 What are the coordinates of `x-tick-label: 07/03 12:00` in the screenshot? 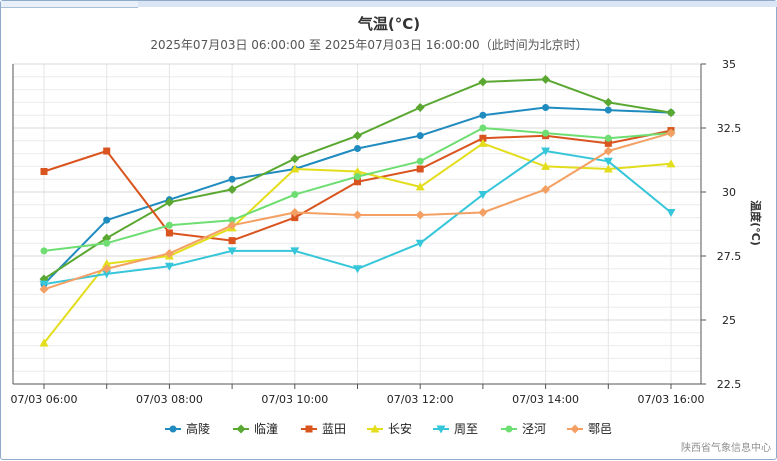 It's located at (420, 399).